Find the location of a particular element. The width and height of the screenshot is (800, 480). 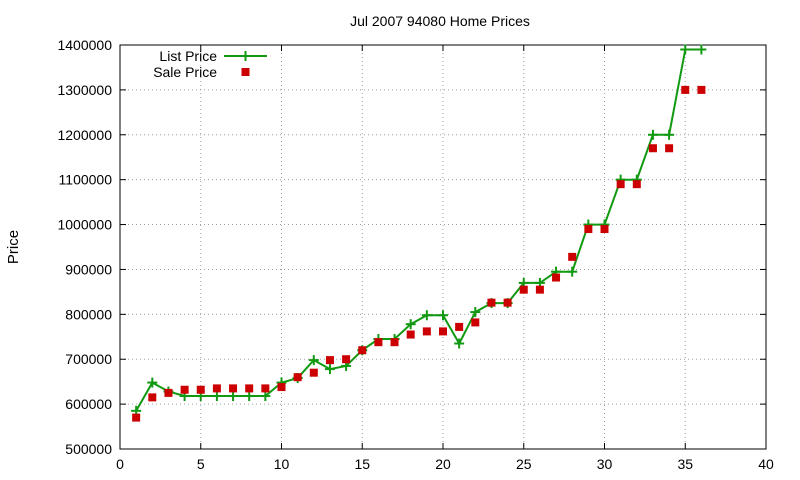

y-axis-label: Price is located at coordinates (13, 247).